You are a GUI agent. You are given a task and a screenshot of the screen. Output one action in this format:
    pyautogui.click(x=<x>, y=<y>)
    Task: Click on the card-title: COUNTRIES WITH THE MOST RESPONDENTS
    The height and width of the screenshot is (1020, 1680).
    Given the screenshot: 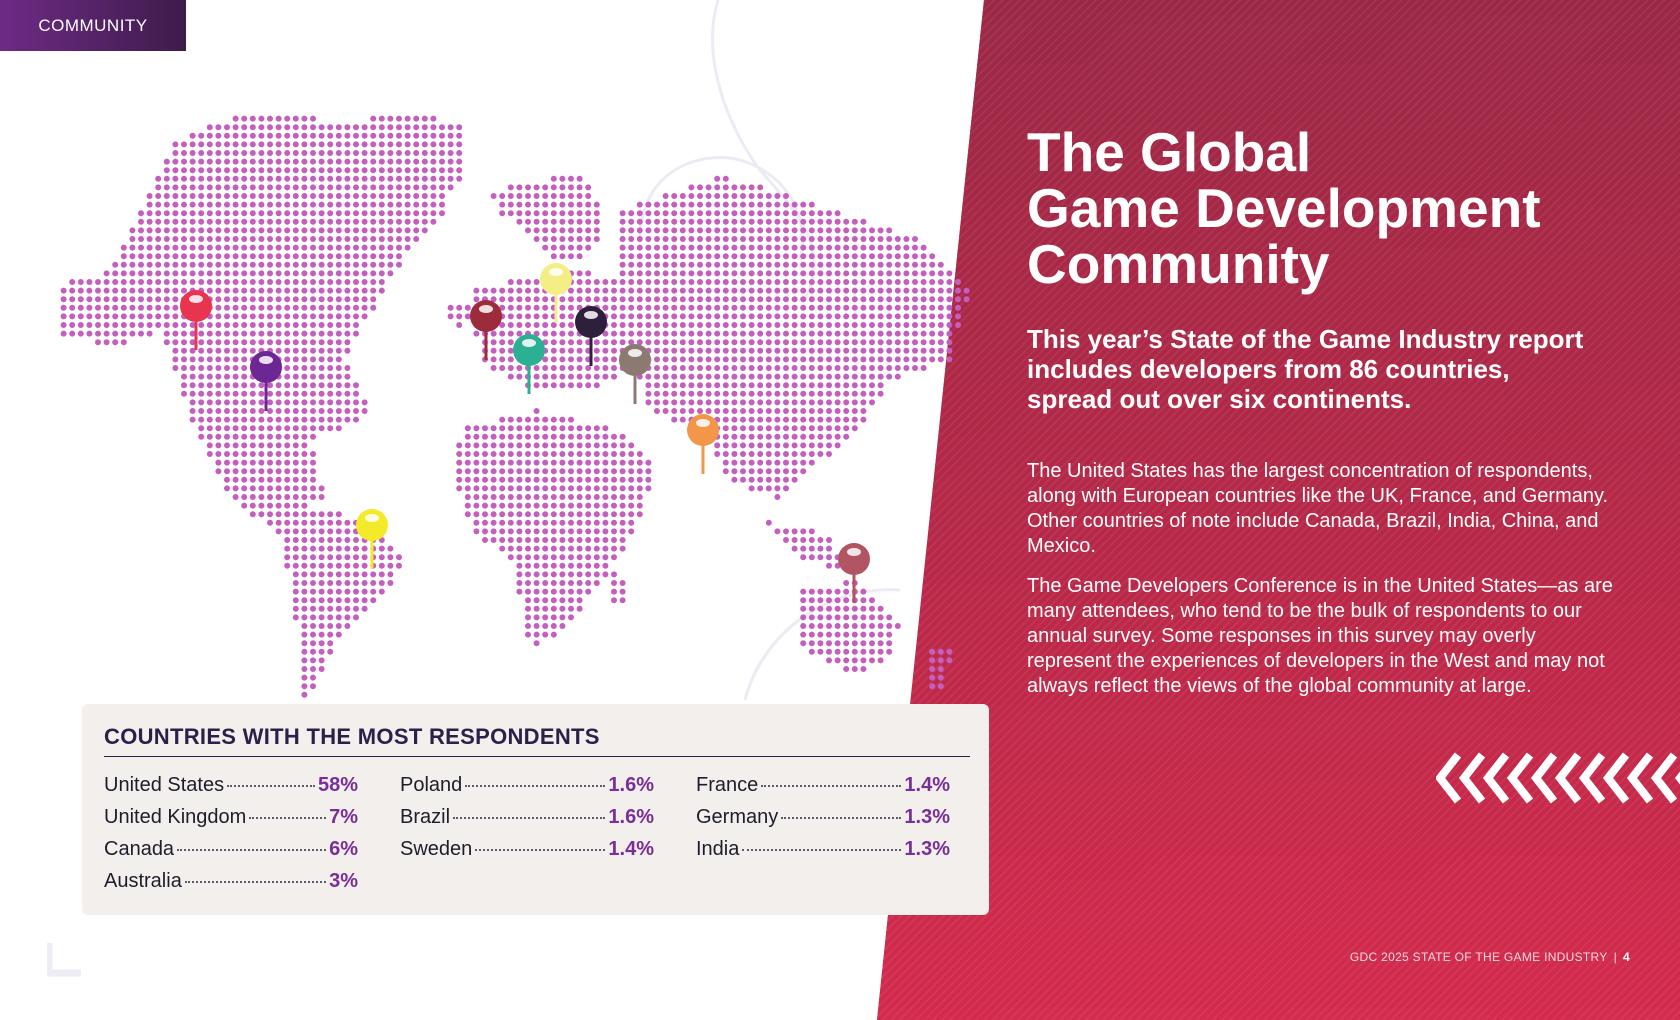 What is the action you would take?
    pyautogui.click(x=537, y=740)
    